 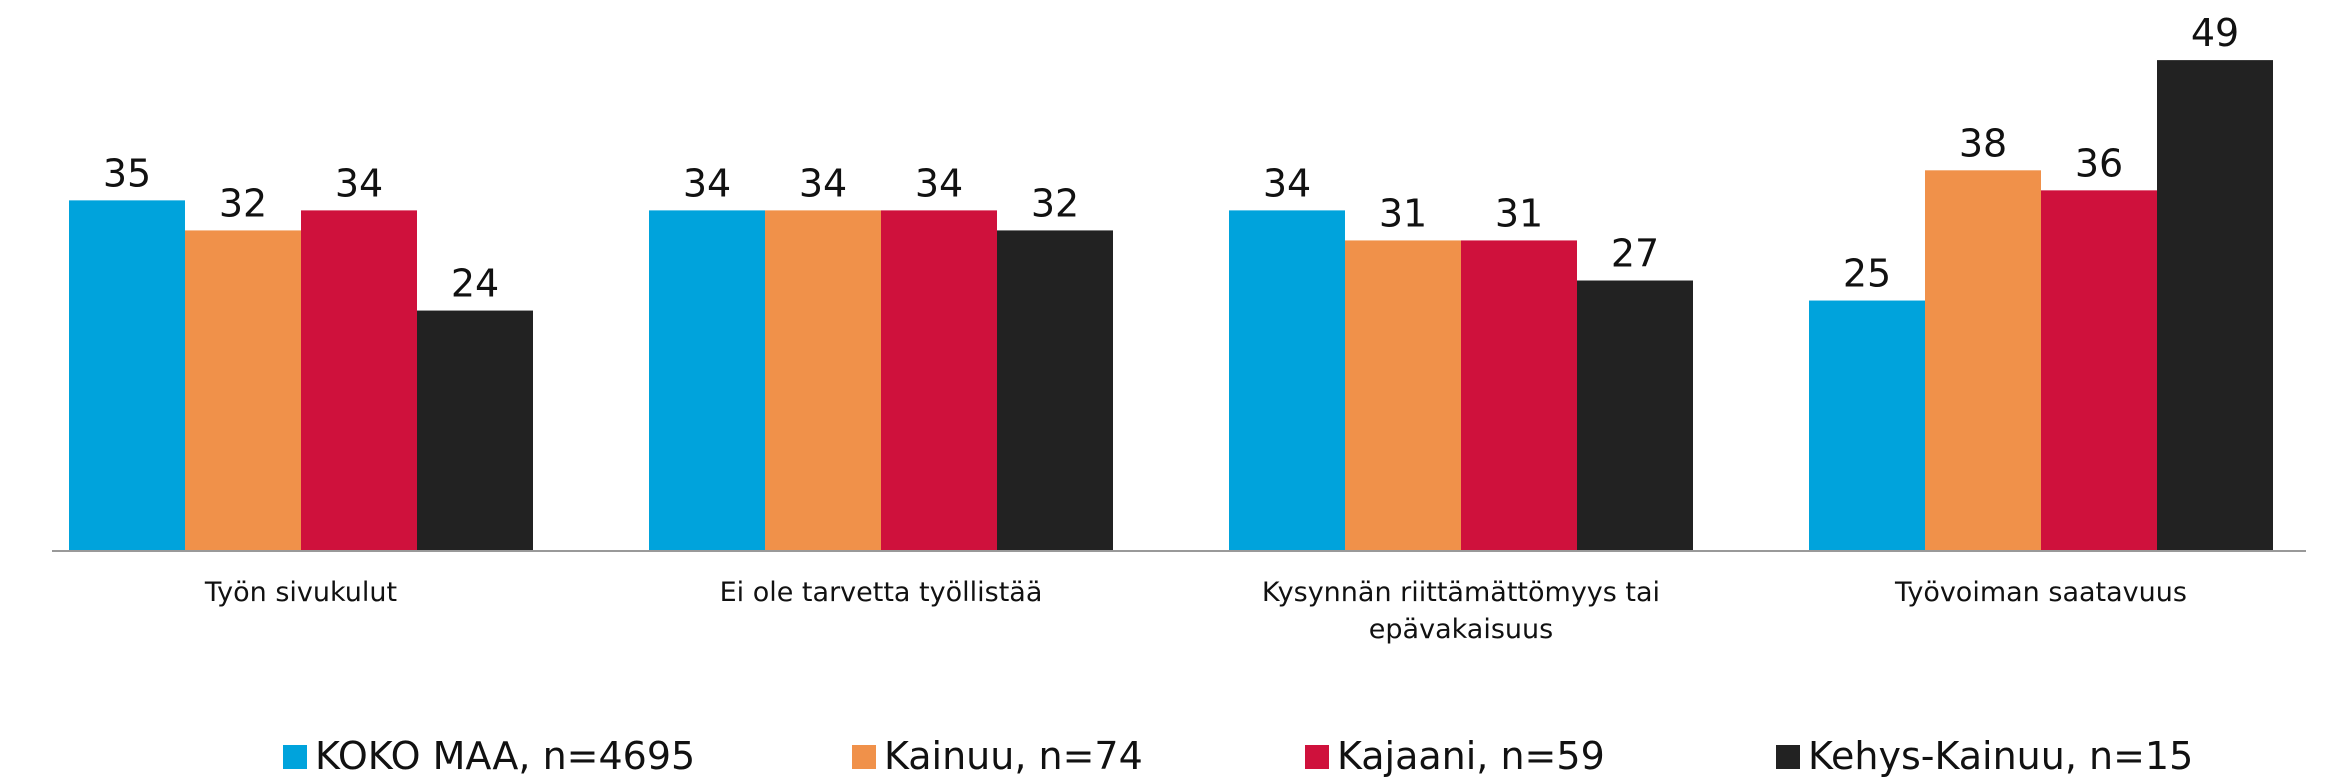 What do you see at coordinates (301, 592) in the screenshot?
I see `x-tick-label: Työn sivukulut` at bounding box center [301, 592].